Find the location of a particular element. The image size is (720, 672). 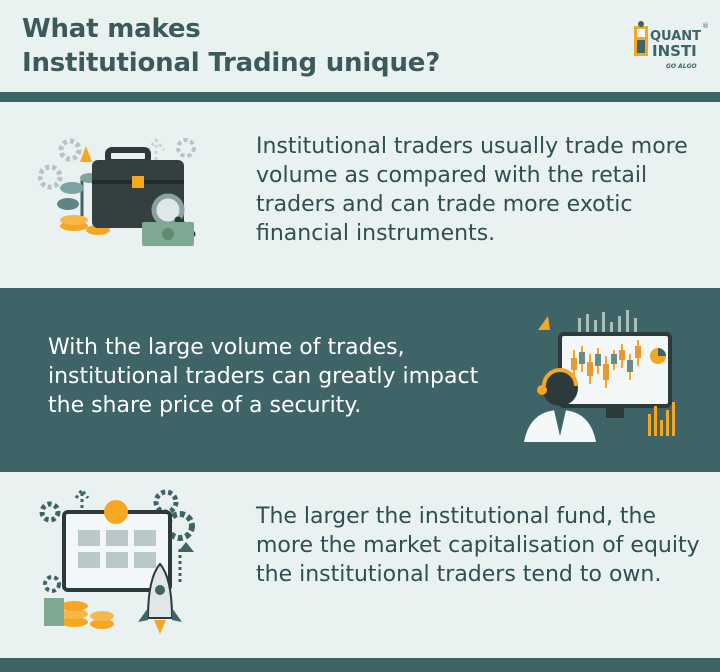

quantinsti-logo-icon: QUANT INSTI ® GO ALGO is located at coordinates (671, 45).